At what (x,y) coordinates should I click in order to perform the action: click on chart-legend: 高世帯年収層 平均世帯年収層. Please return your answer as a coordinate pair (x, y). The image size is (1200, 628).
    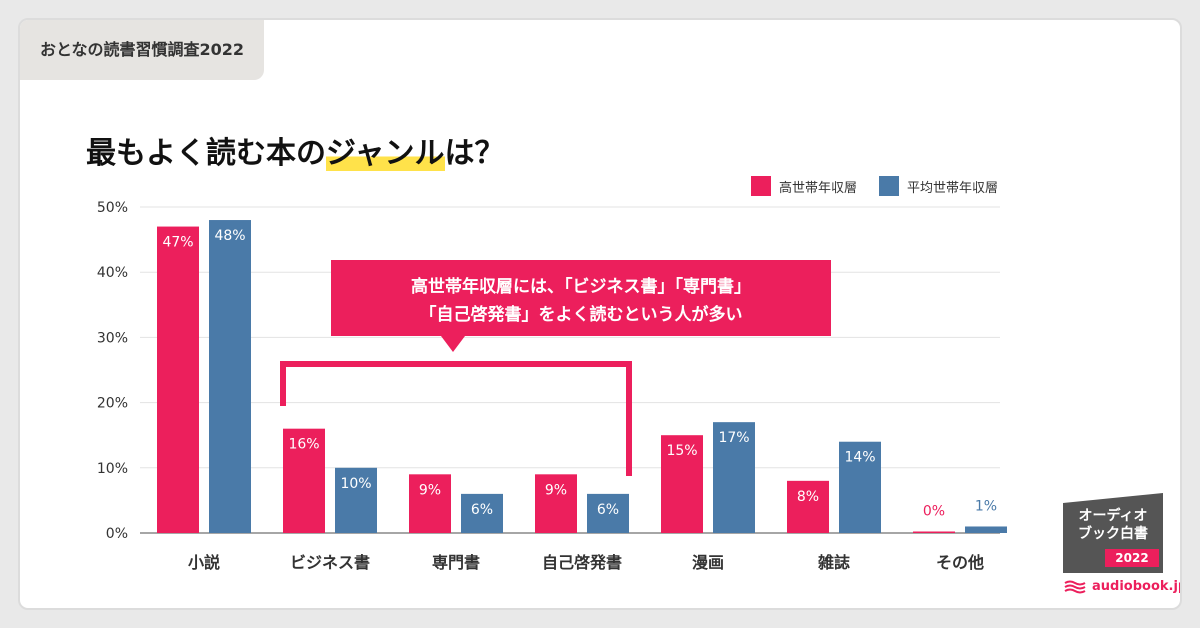
    Looking at the image, I should click on (874, 186).